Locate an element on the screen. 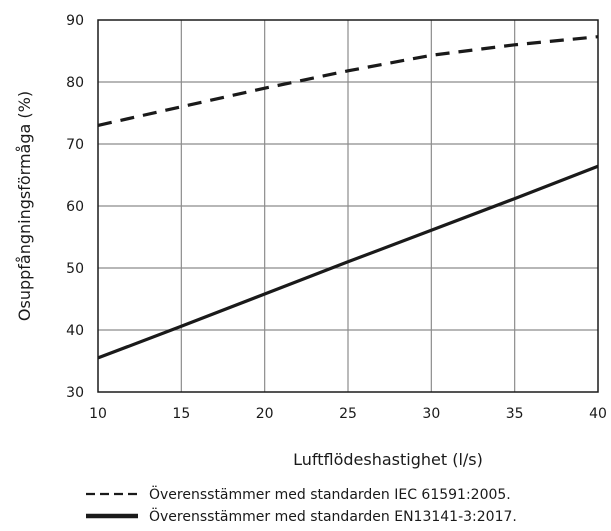 The width and height of the screenshot is (611, 531). y-tick-label: 60 is located at coordinates (75, 207).